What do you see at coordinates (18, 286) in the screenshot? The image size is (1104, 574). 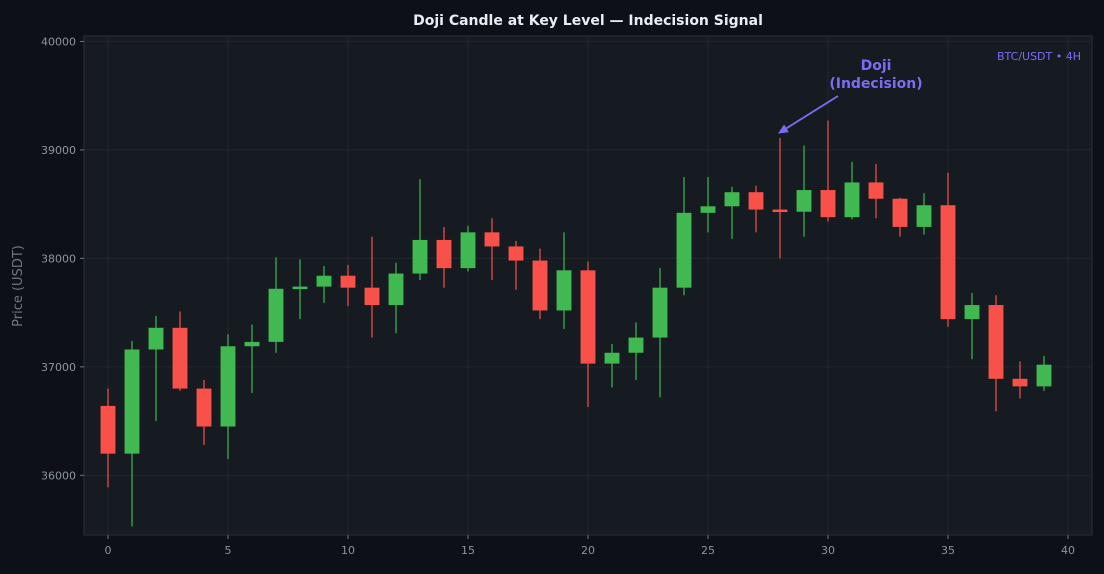 I see `y-axis-label: Price (USDT)` at bounding box center [18, 286].